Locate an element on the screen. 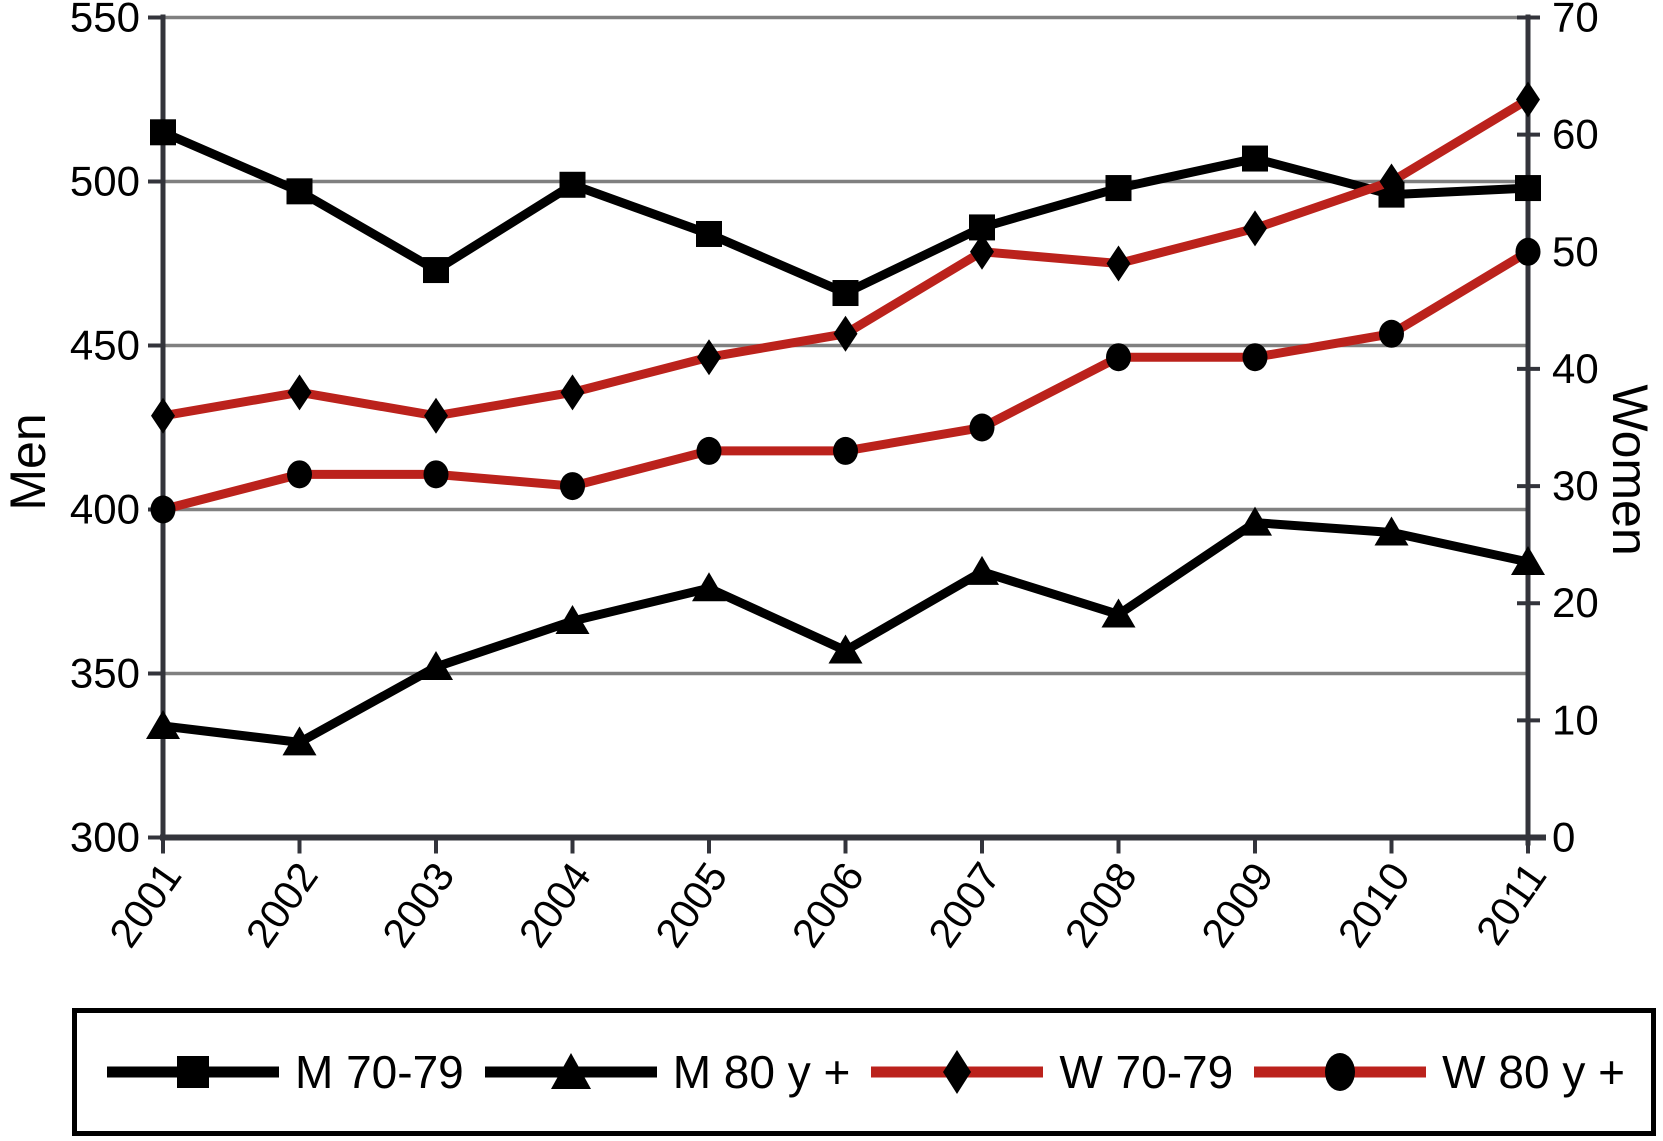 The image size is (1663, 1141). legend-label: W 80 y + is located at coordinates (1533, 1072).